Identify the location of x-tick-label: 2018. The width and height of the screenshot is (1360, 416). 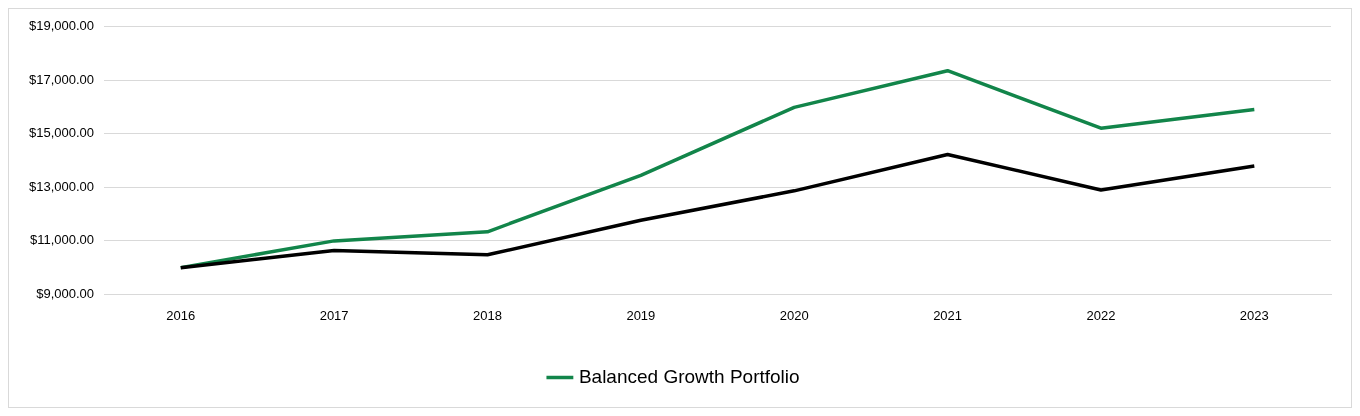
(487, 315).